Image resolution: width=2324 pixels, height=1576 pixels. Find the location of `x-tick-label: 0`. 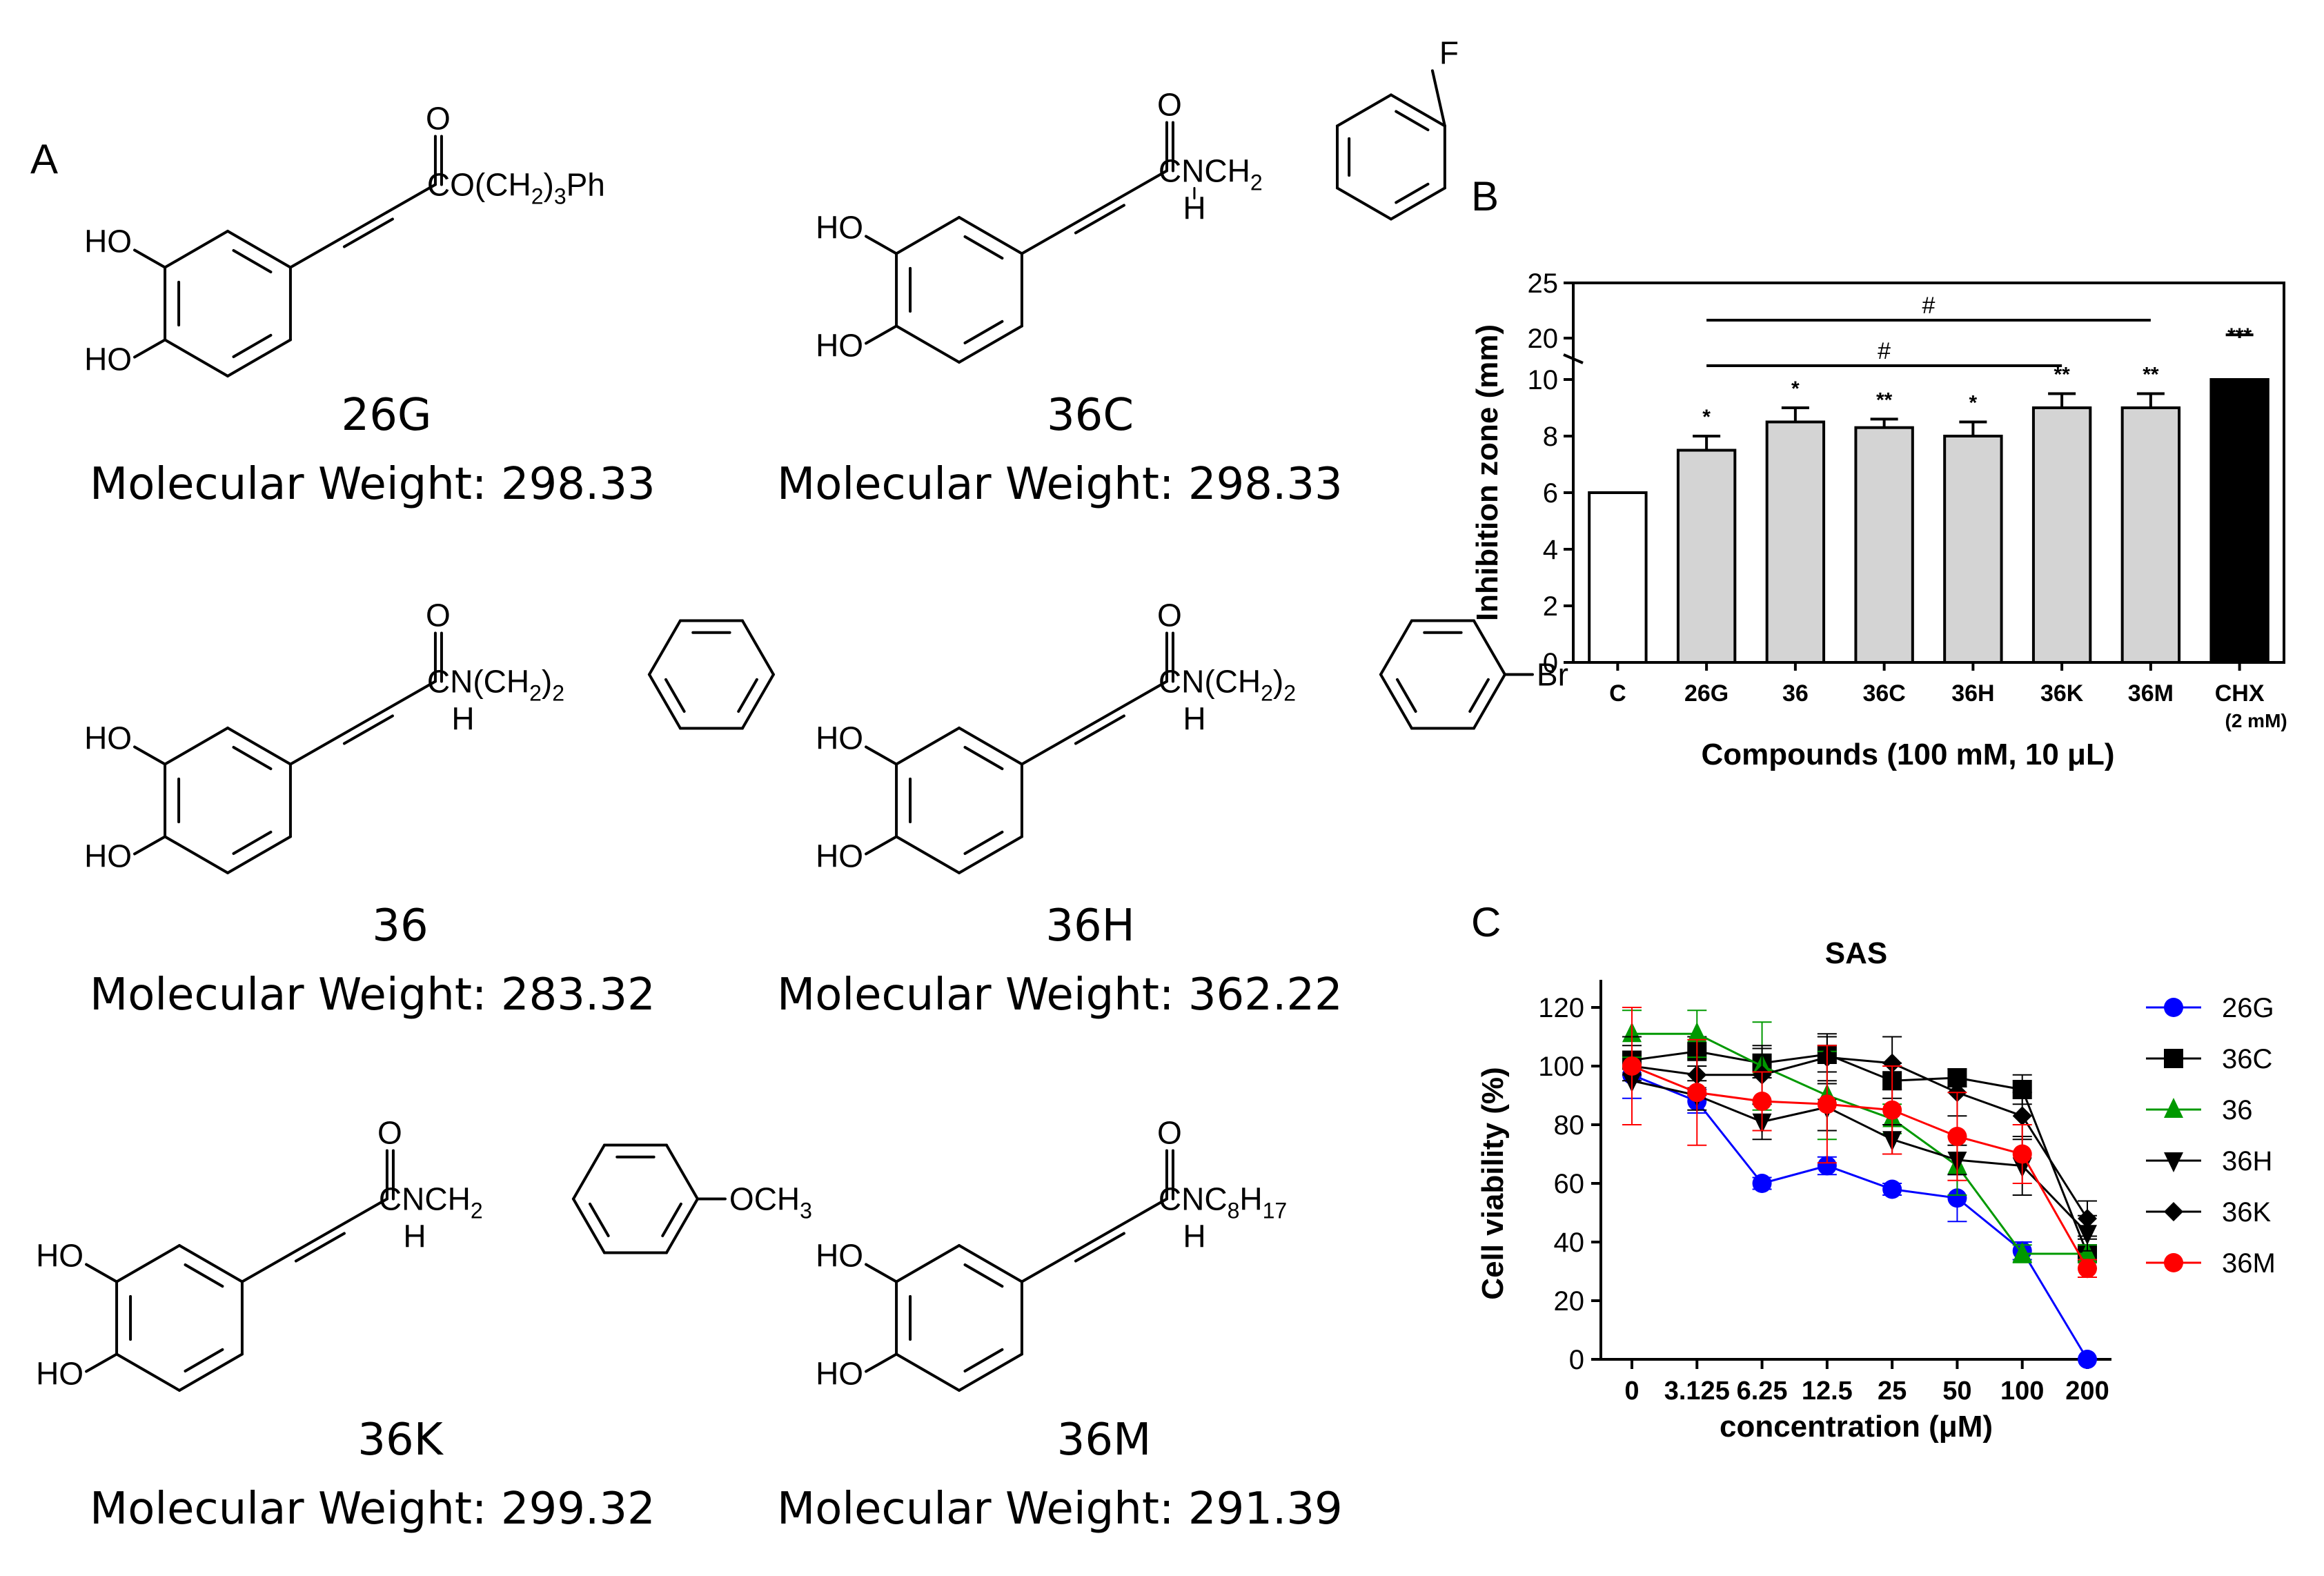

x-tick-label: 0 is located at coordinates (1631, 1392).